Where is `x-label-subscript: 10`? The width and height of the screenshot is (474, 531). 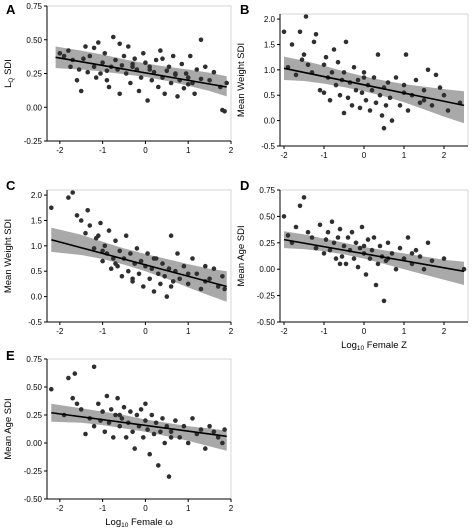
x-label-subscript: 10 is located at coordinates (361, 348).